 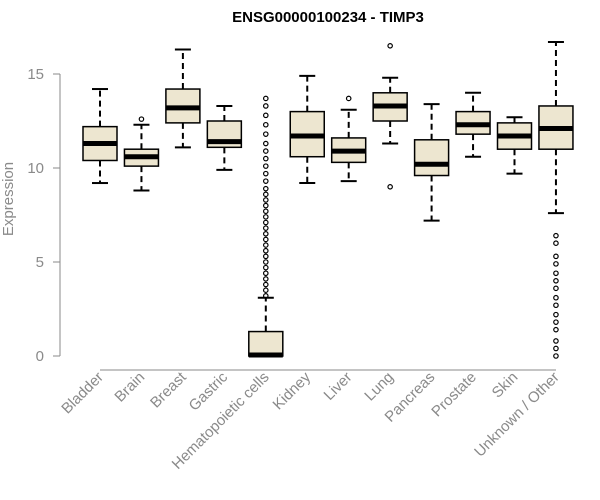 What do you see at coordinates (168, 389) in the screenshot?
I see `category-label: Breast` at bounding box center [168, 389].